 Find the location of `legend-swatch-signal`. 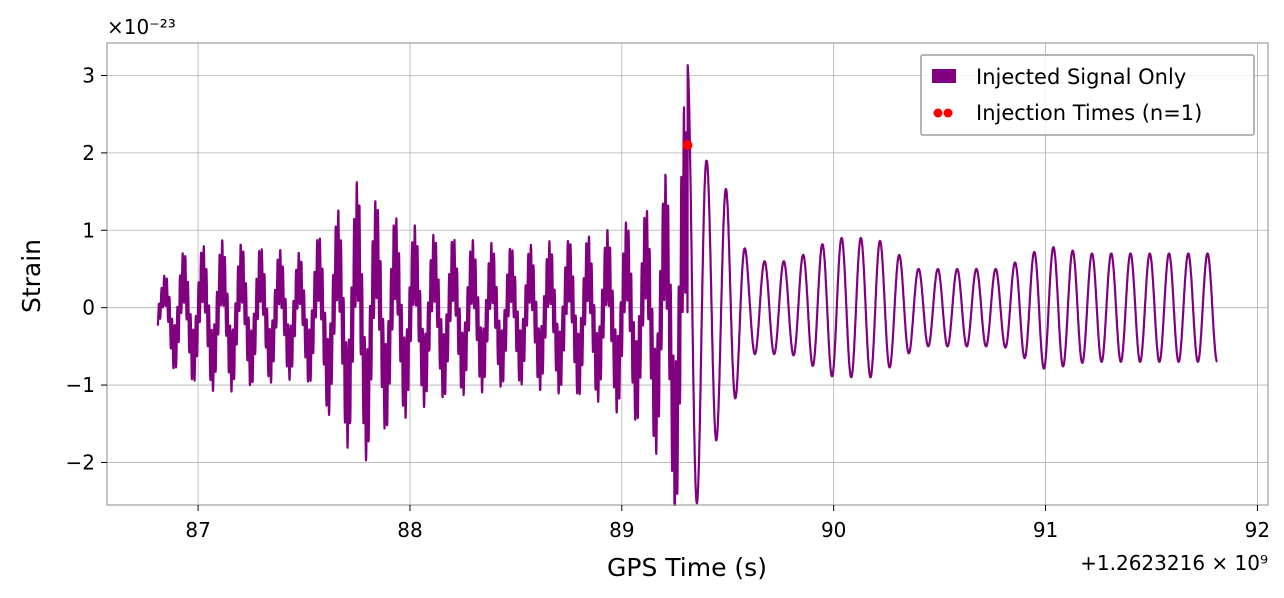

legend-swatch-signal is located at coordinates (944, 76).